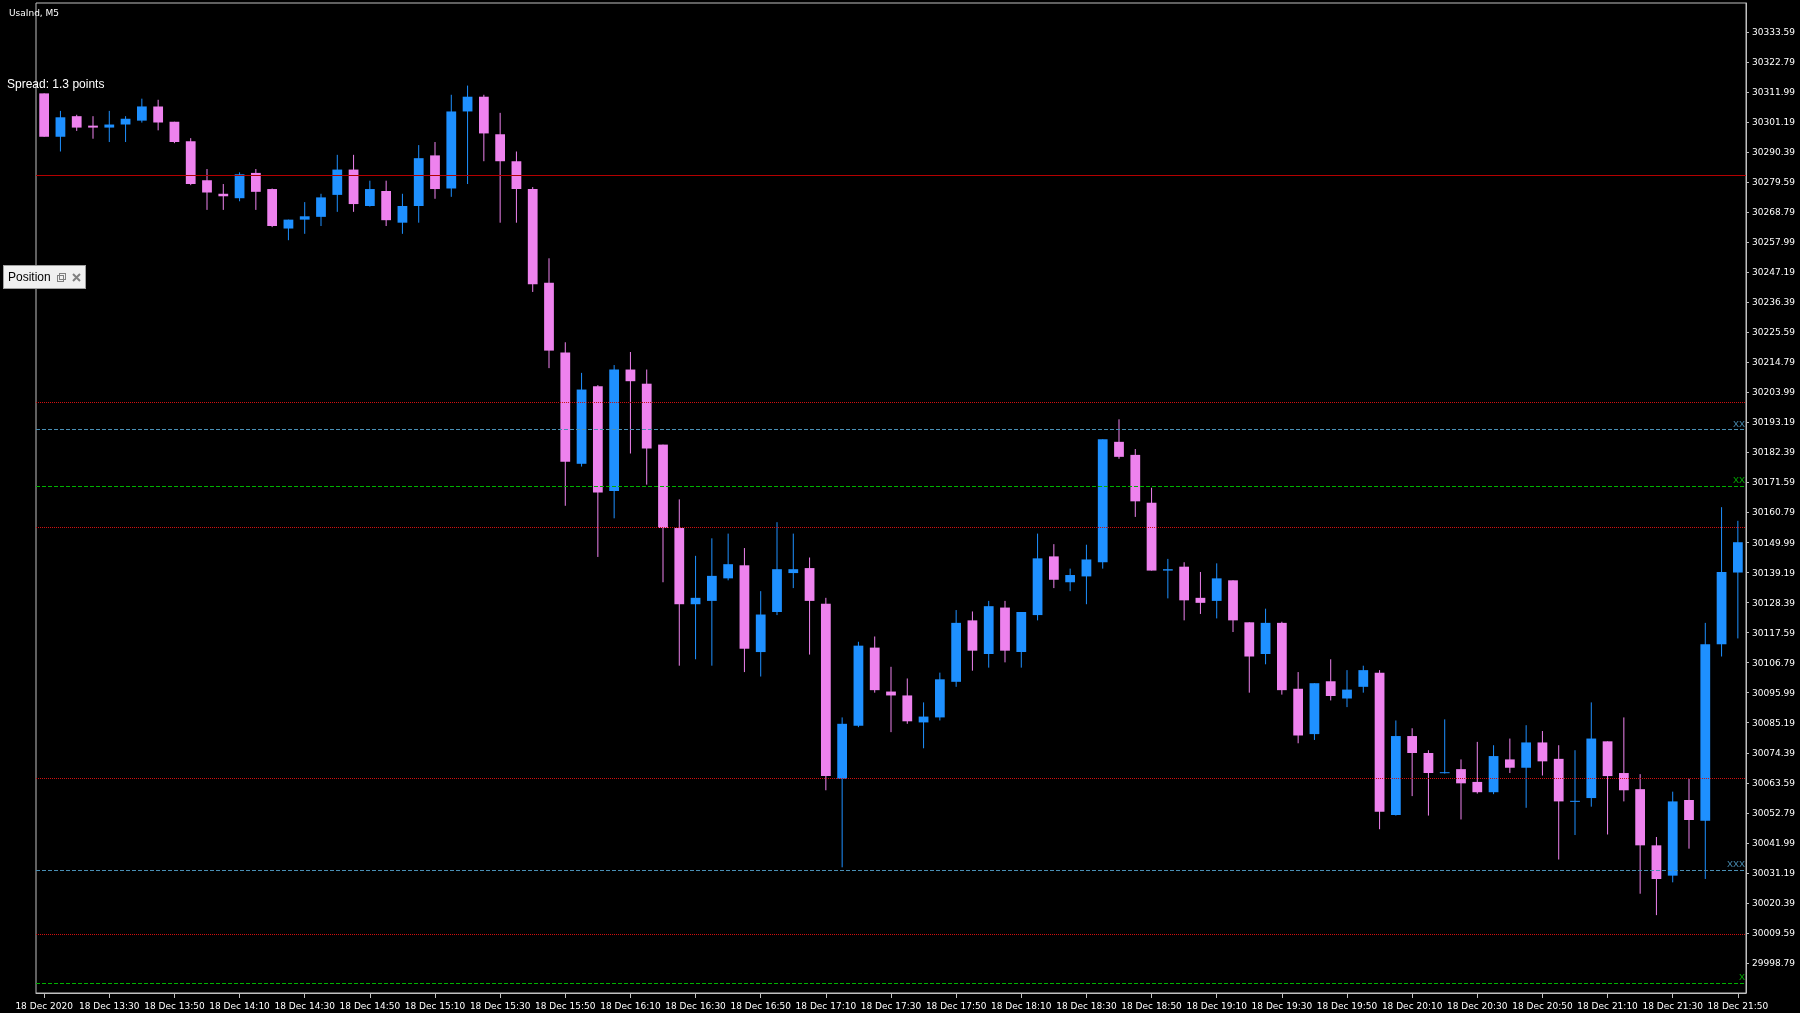  What do you see at coordinates (1217, 1005) in the screenshot?
I see `x-tick-label: 18 Dec 19:10` at bounding box center [1217, 1005].